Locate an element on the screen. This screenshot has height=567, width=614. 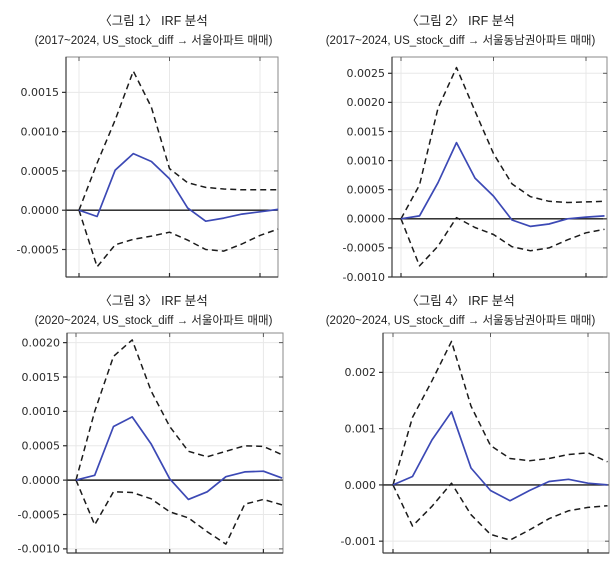
chart-subtitle-4: (2020~2024, US_stock_diff → 서울동남권아파트 매매) is located at coordinates (460, 321).